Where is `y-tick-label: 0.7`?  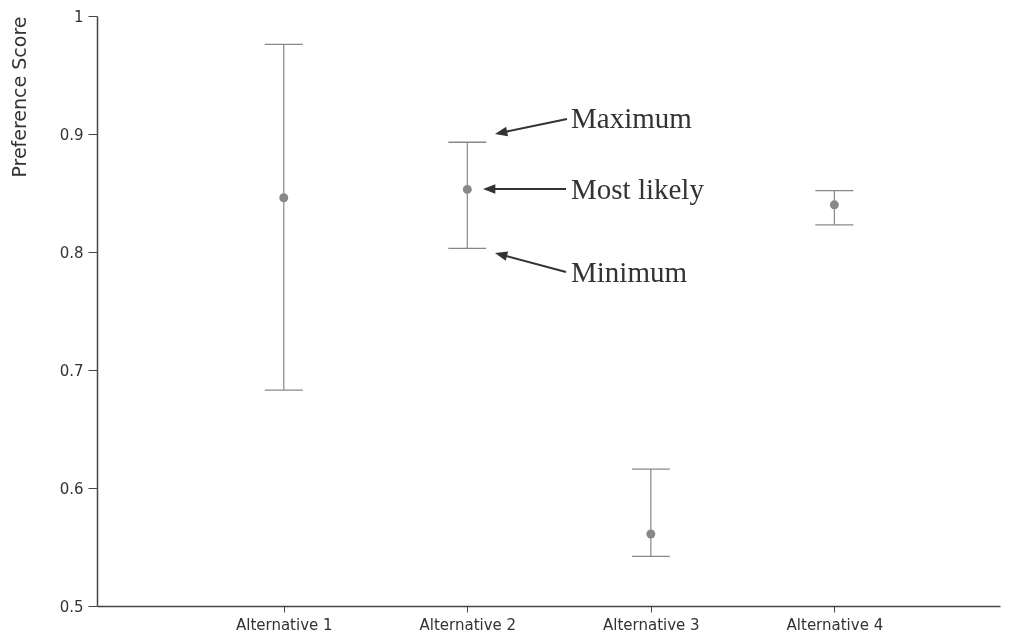 y-tick-label: 0.7 is located at coordinates (71, 370).